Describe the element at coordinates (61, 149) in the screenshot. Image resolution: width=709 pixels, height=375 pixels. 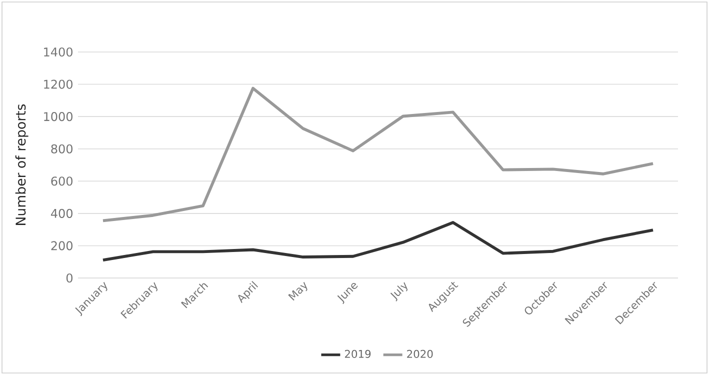
I see `y-tick-label: 800` at that location.